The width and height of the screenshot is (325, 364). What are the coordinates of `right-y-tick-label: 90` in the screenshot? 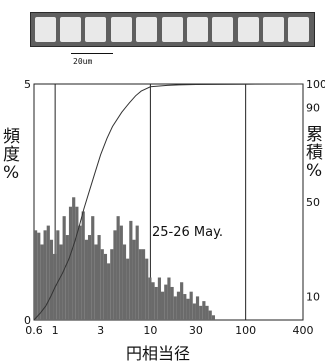 It's located at (313, 108).